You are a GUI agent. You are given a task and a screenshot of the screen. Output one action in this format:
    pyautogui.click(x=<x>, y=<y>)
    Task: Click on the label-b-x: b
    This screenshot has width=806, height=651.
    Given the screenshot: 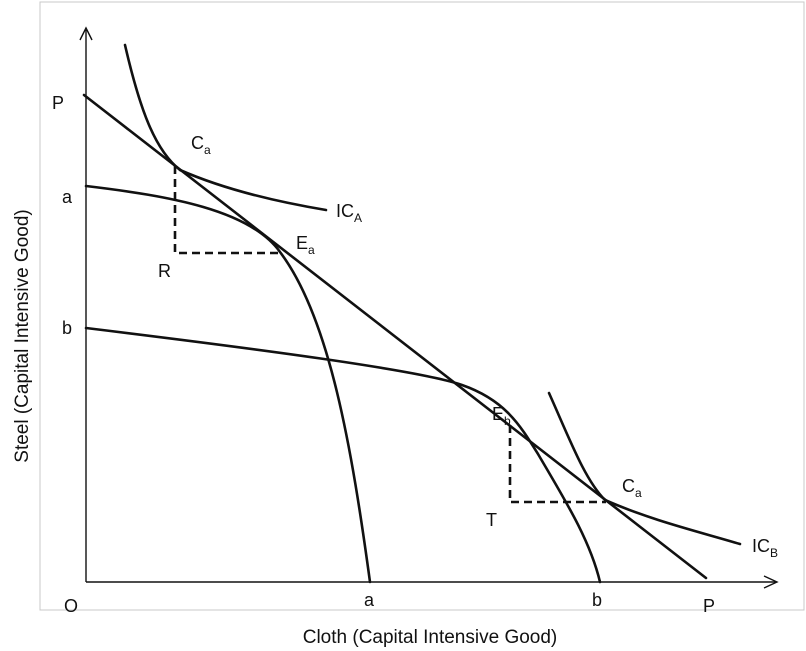 What is the action you would take?
    pyautogui.click(x=597, y=600)
    